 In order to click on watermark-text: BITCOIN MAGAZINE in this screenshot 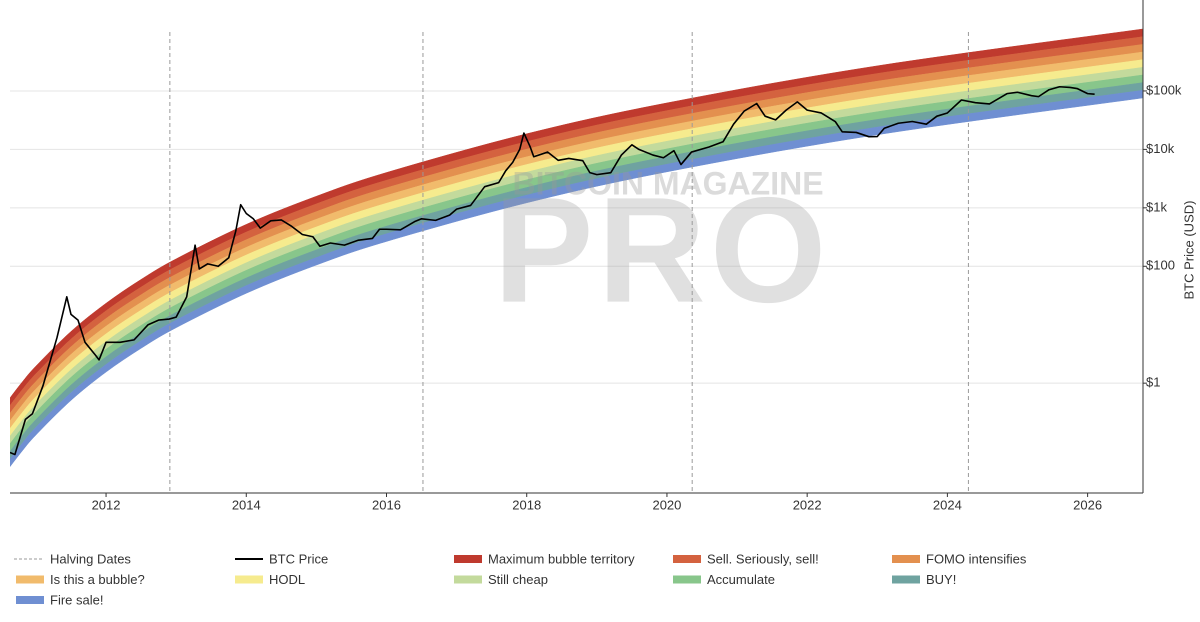, I will do `click(667, 183)`.